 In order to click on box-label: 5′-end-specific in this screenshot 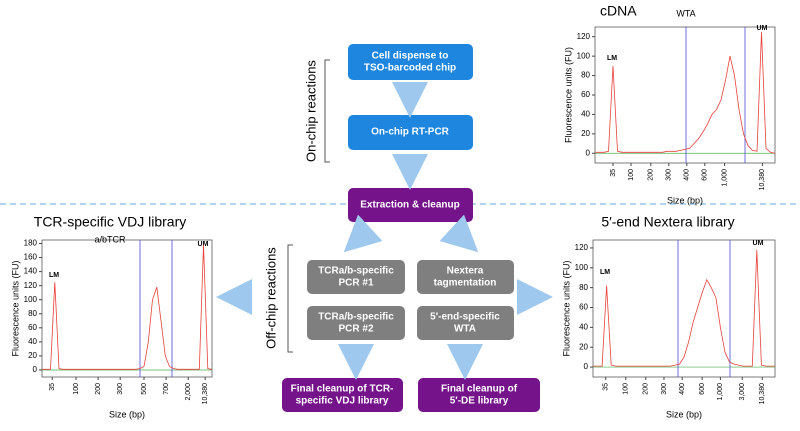, I will do `click(465, 317)`.